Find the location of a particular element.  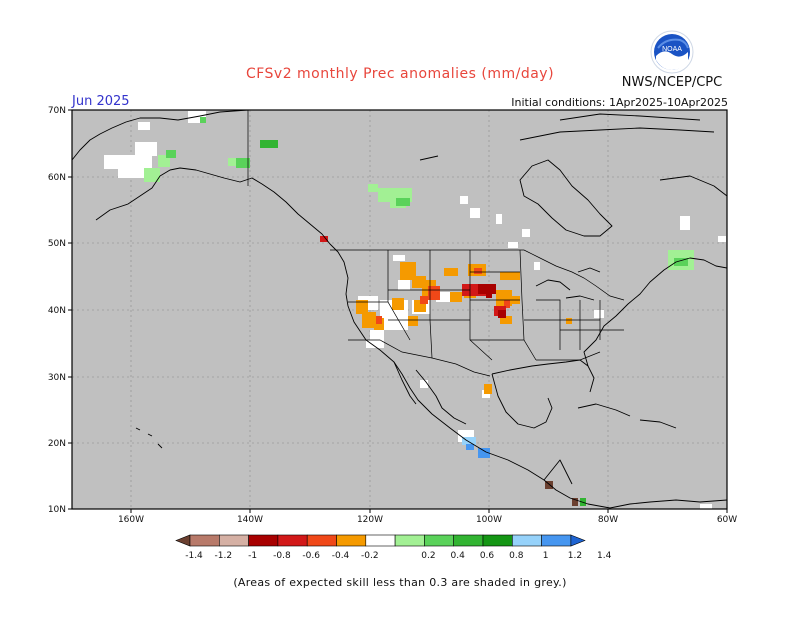

lon-label-100w: 100W is located at coordinates (489, 520).